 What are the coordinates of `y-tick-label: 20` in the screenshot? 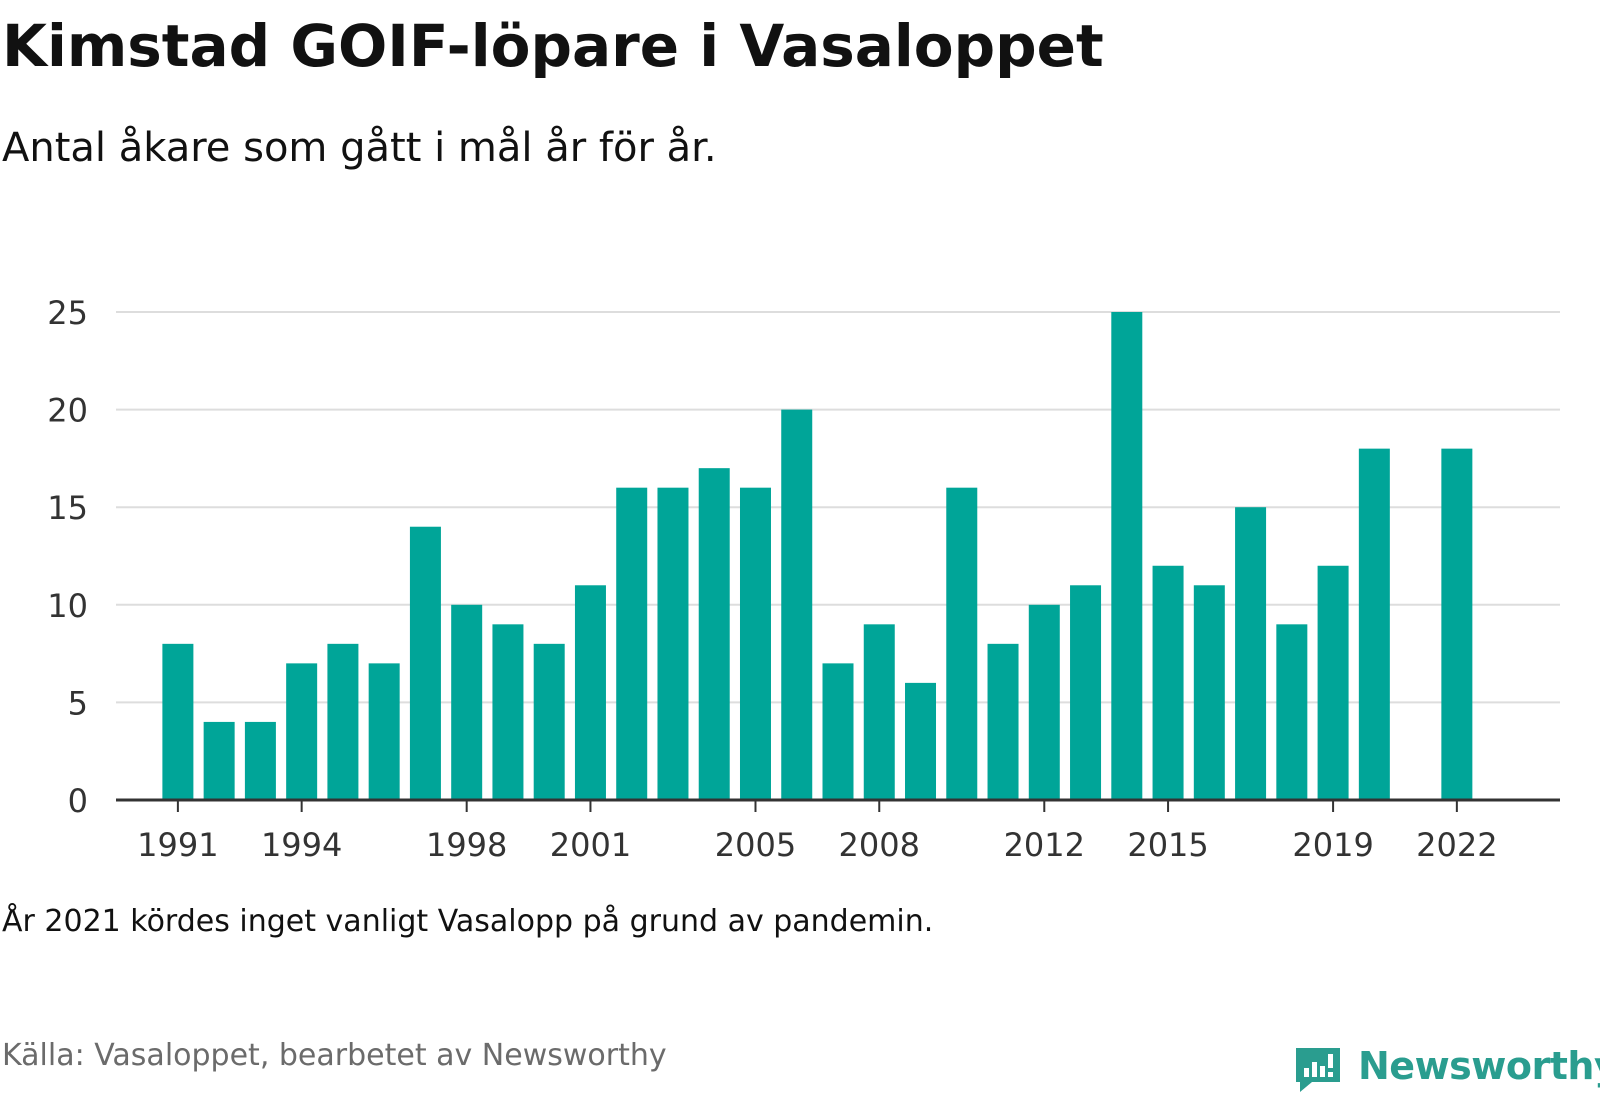 It's located at (67, 411).